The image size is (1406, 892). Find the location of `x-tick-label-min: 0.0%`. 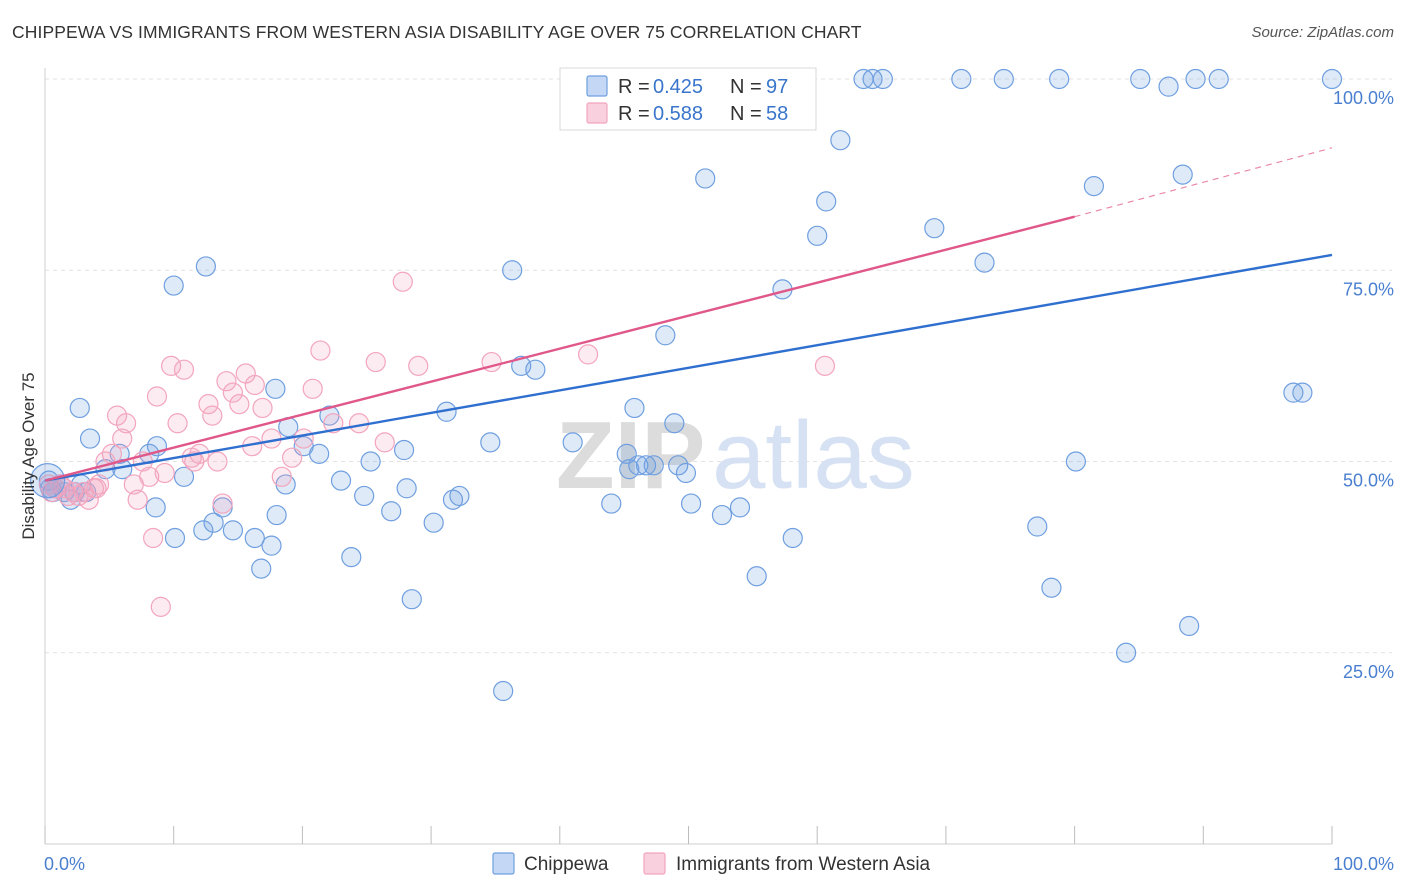

x-tick-label-min: 0.0% is located at coordinates (64, 864).